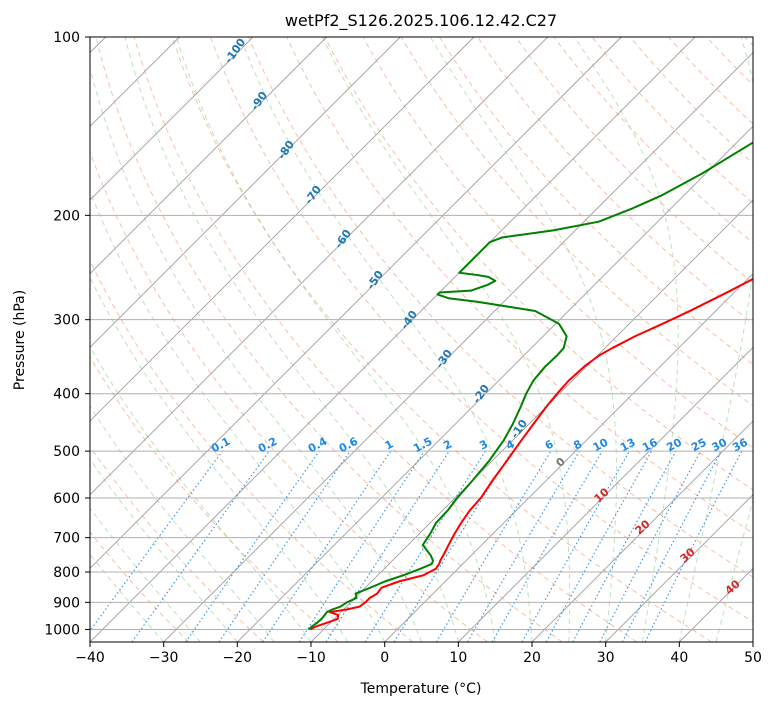  Describe the element at coordinates (606, 658) in the screenshot. I see `x-tick-label: 30` at that location.